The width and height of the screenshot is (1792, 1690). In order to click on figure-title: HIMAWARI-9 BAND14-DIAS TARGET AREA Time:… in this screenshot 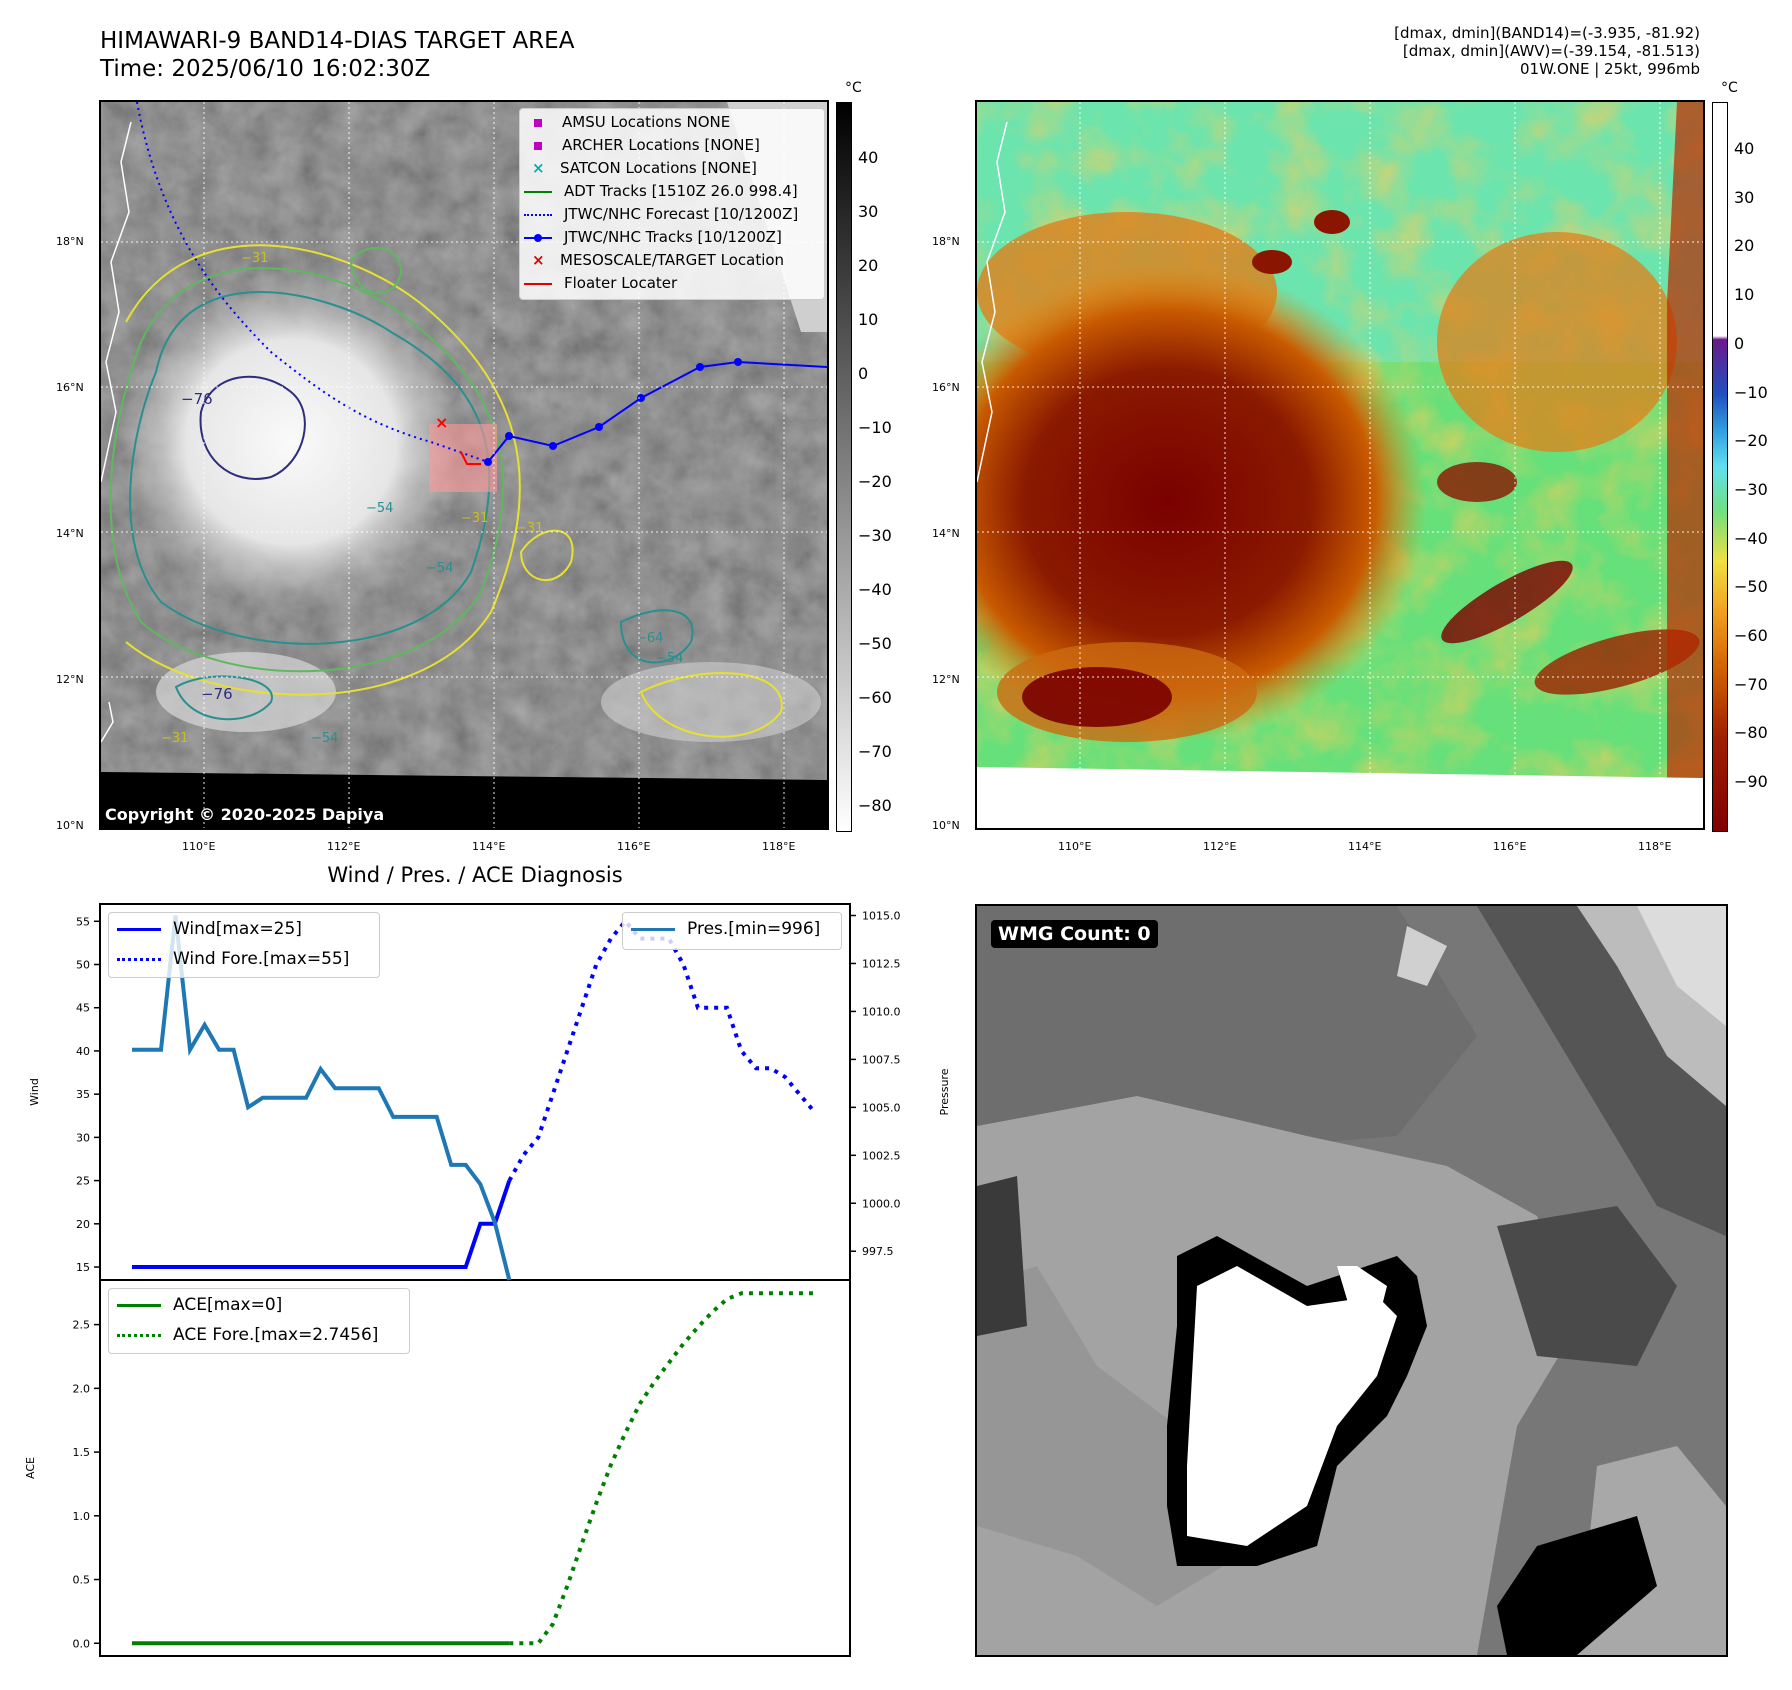, I will do `click(337, 55)`.